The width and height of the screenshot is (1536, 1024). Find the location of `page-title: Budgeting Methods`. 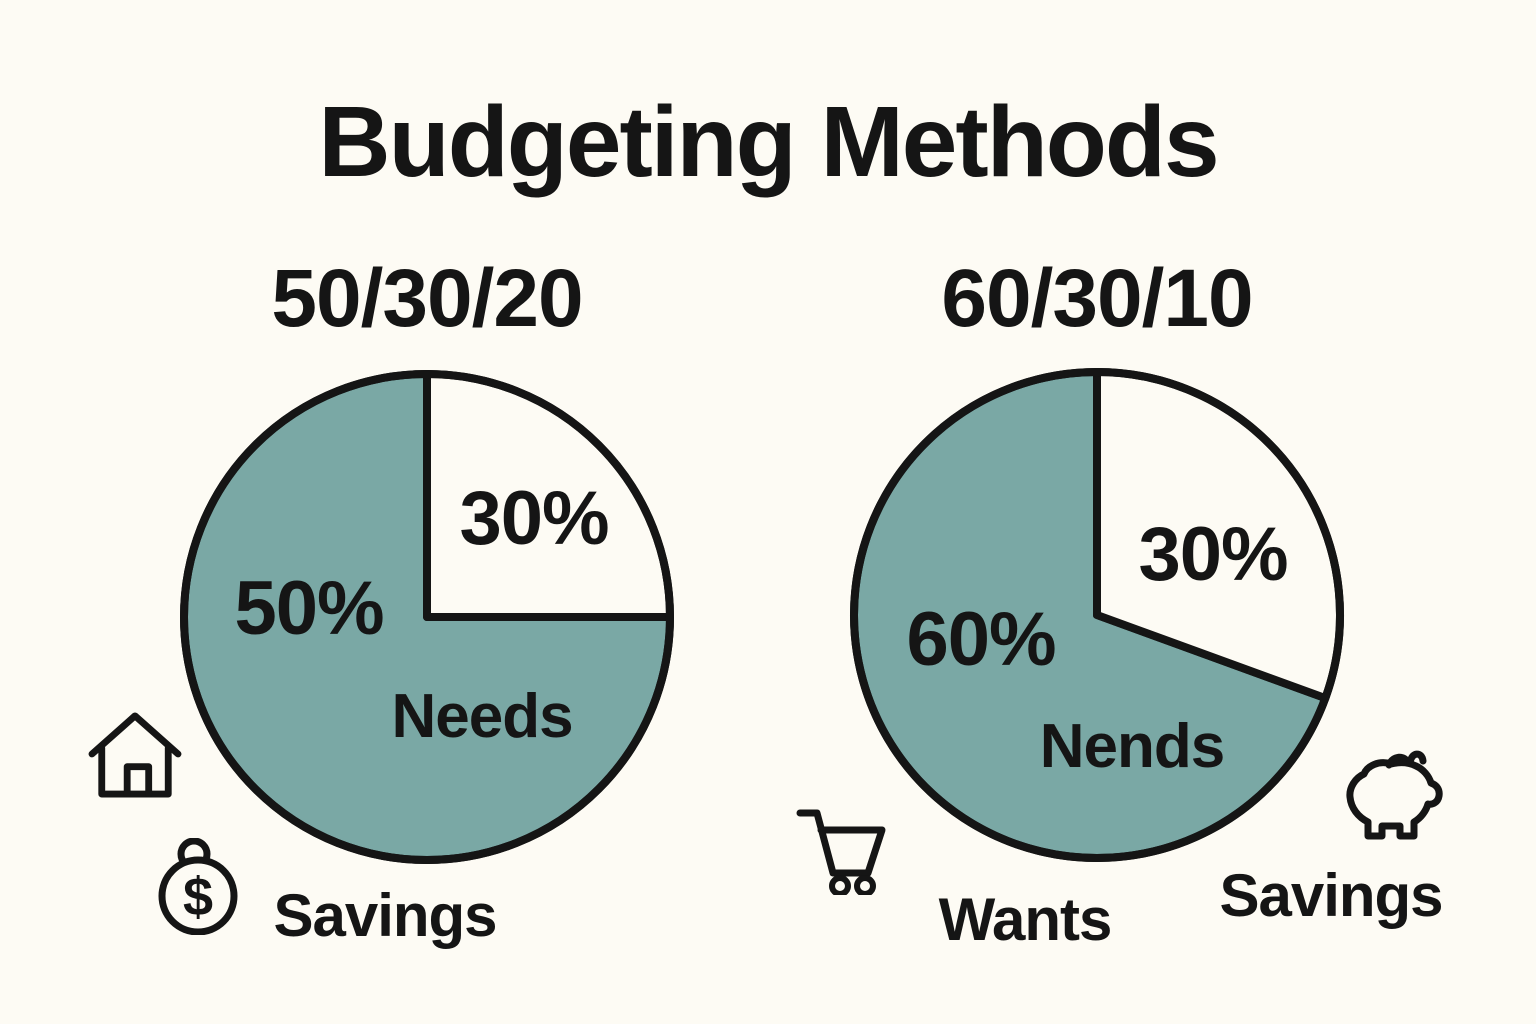

page-title: Budgeting Methods is located at coordinates (768, 142).